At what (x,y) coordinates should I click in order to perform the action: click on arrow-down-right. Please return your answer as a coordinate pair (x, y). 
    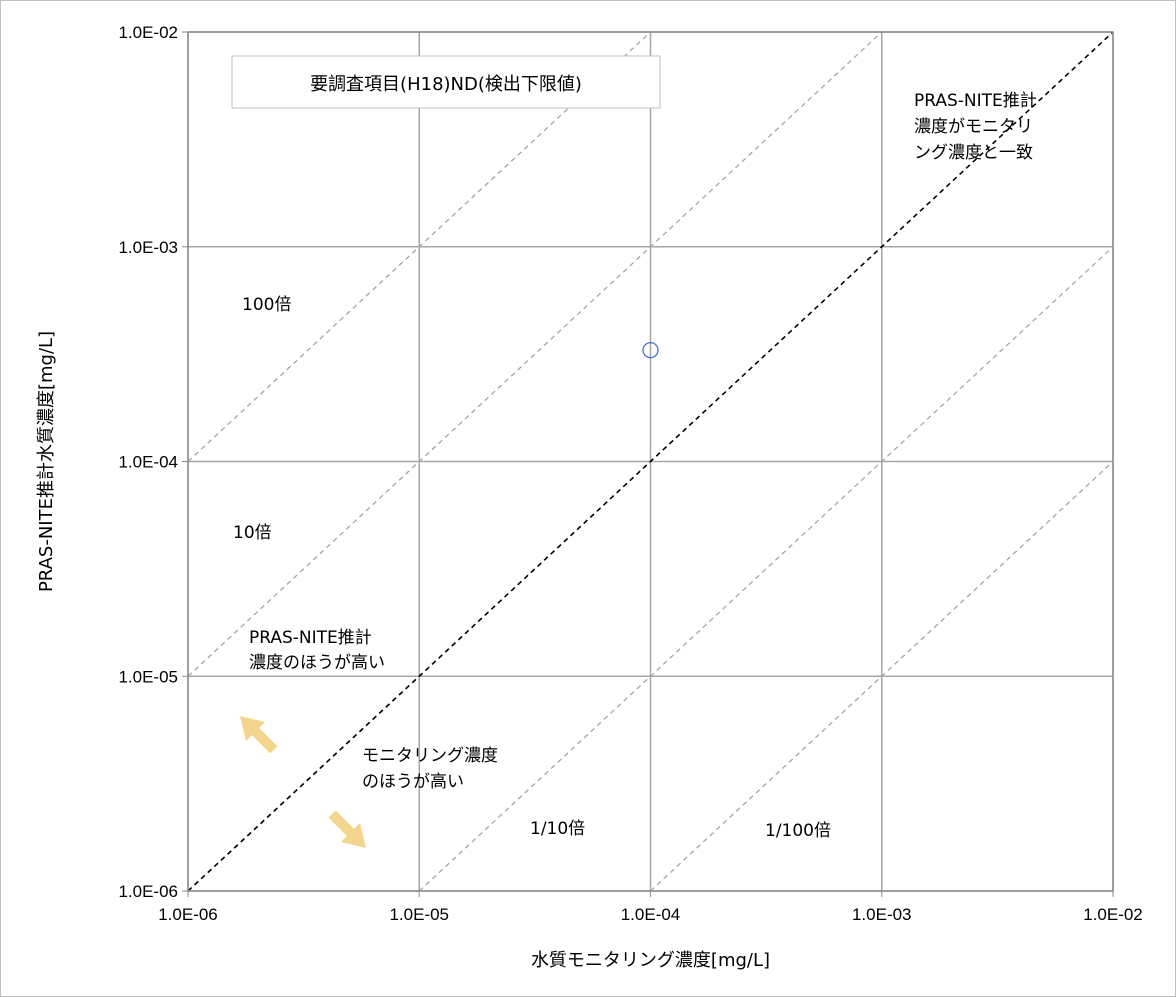
    Looking at the image, I should click on (347, 829).